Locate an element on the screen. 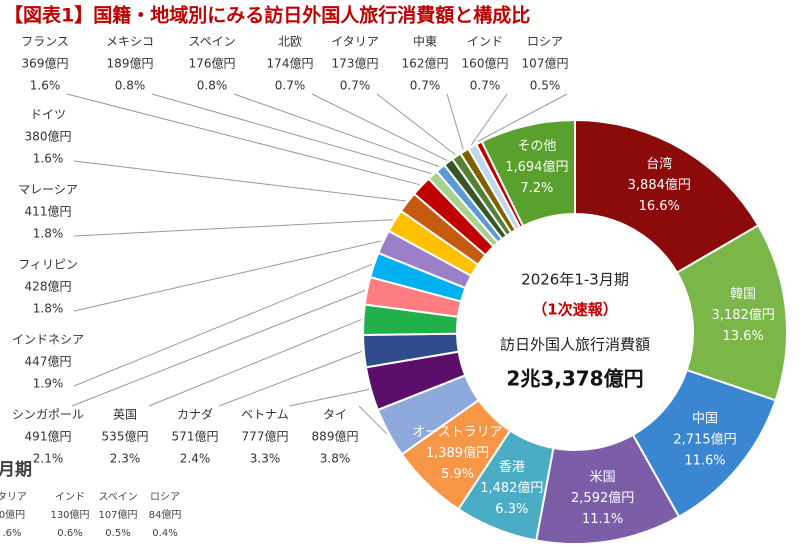  percent-label: 13.6% is located at coordinates (743, 336).